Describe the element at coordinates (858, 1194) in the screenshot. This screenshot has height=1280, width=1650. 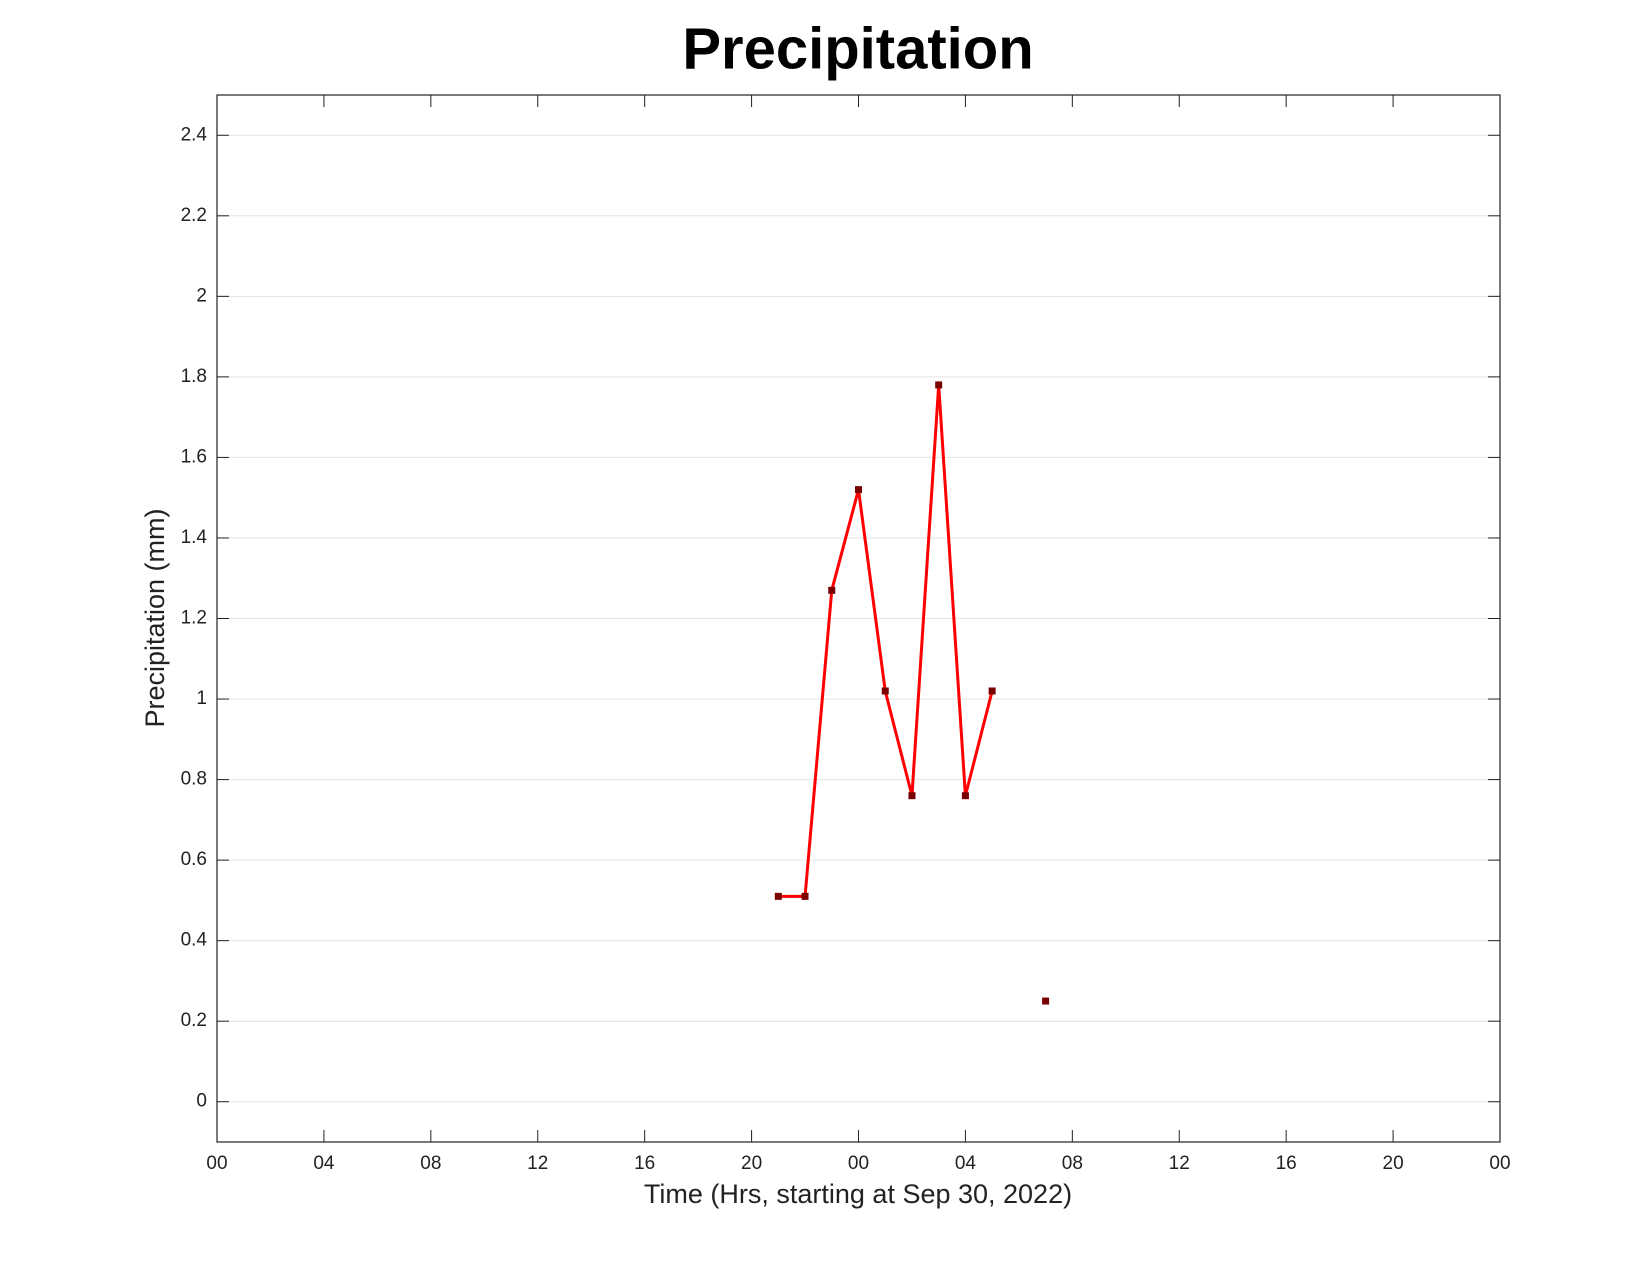
I see `x-axis-label: Time (Hrs, starting at Sep 30, 2022)` at that location.